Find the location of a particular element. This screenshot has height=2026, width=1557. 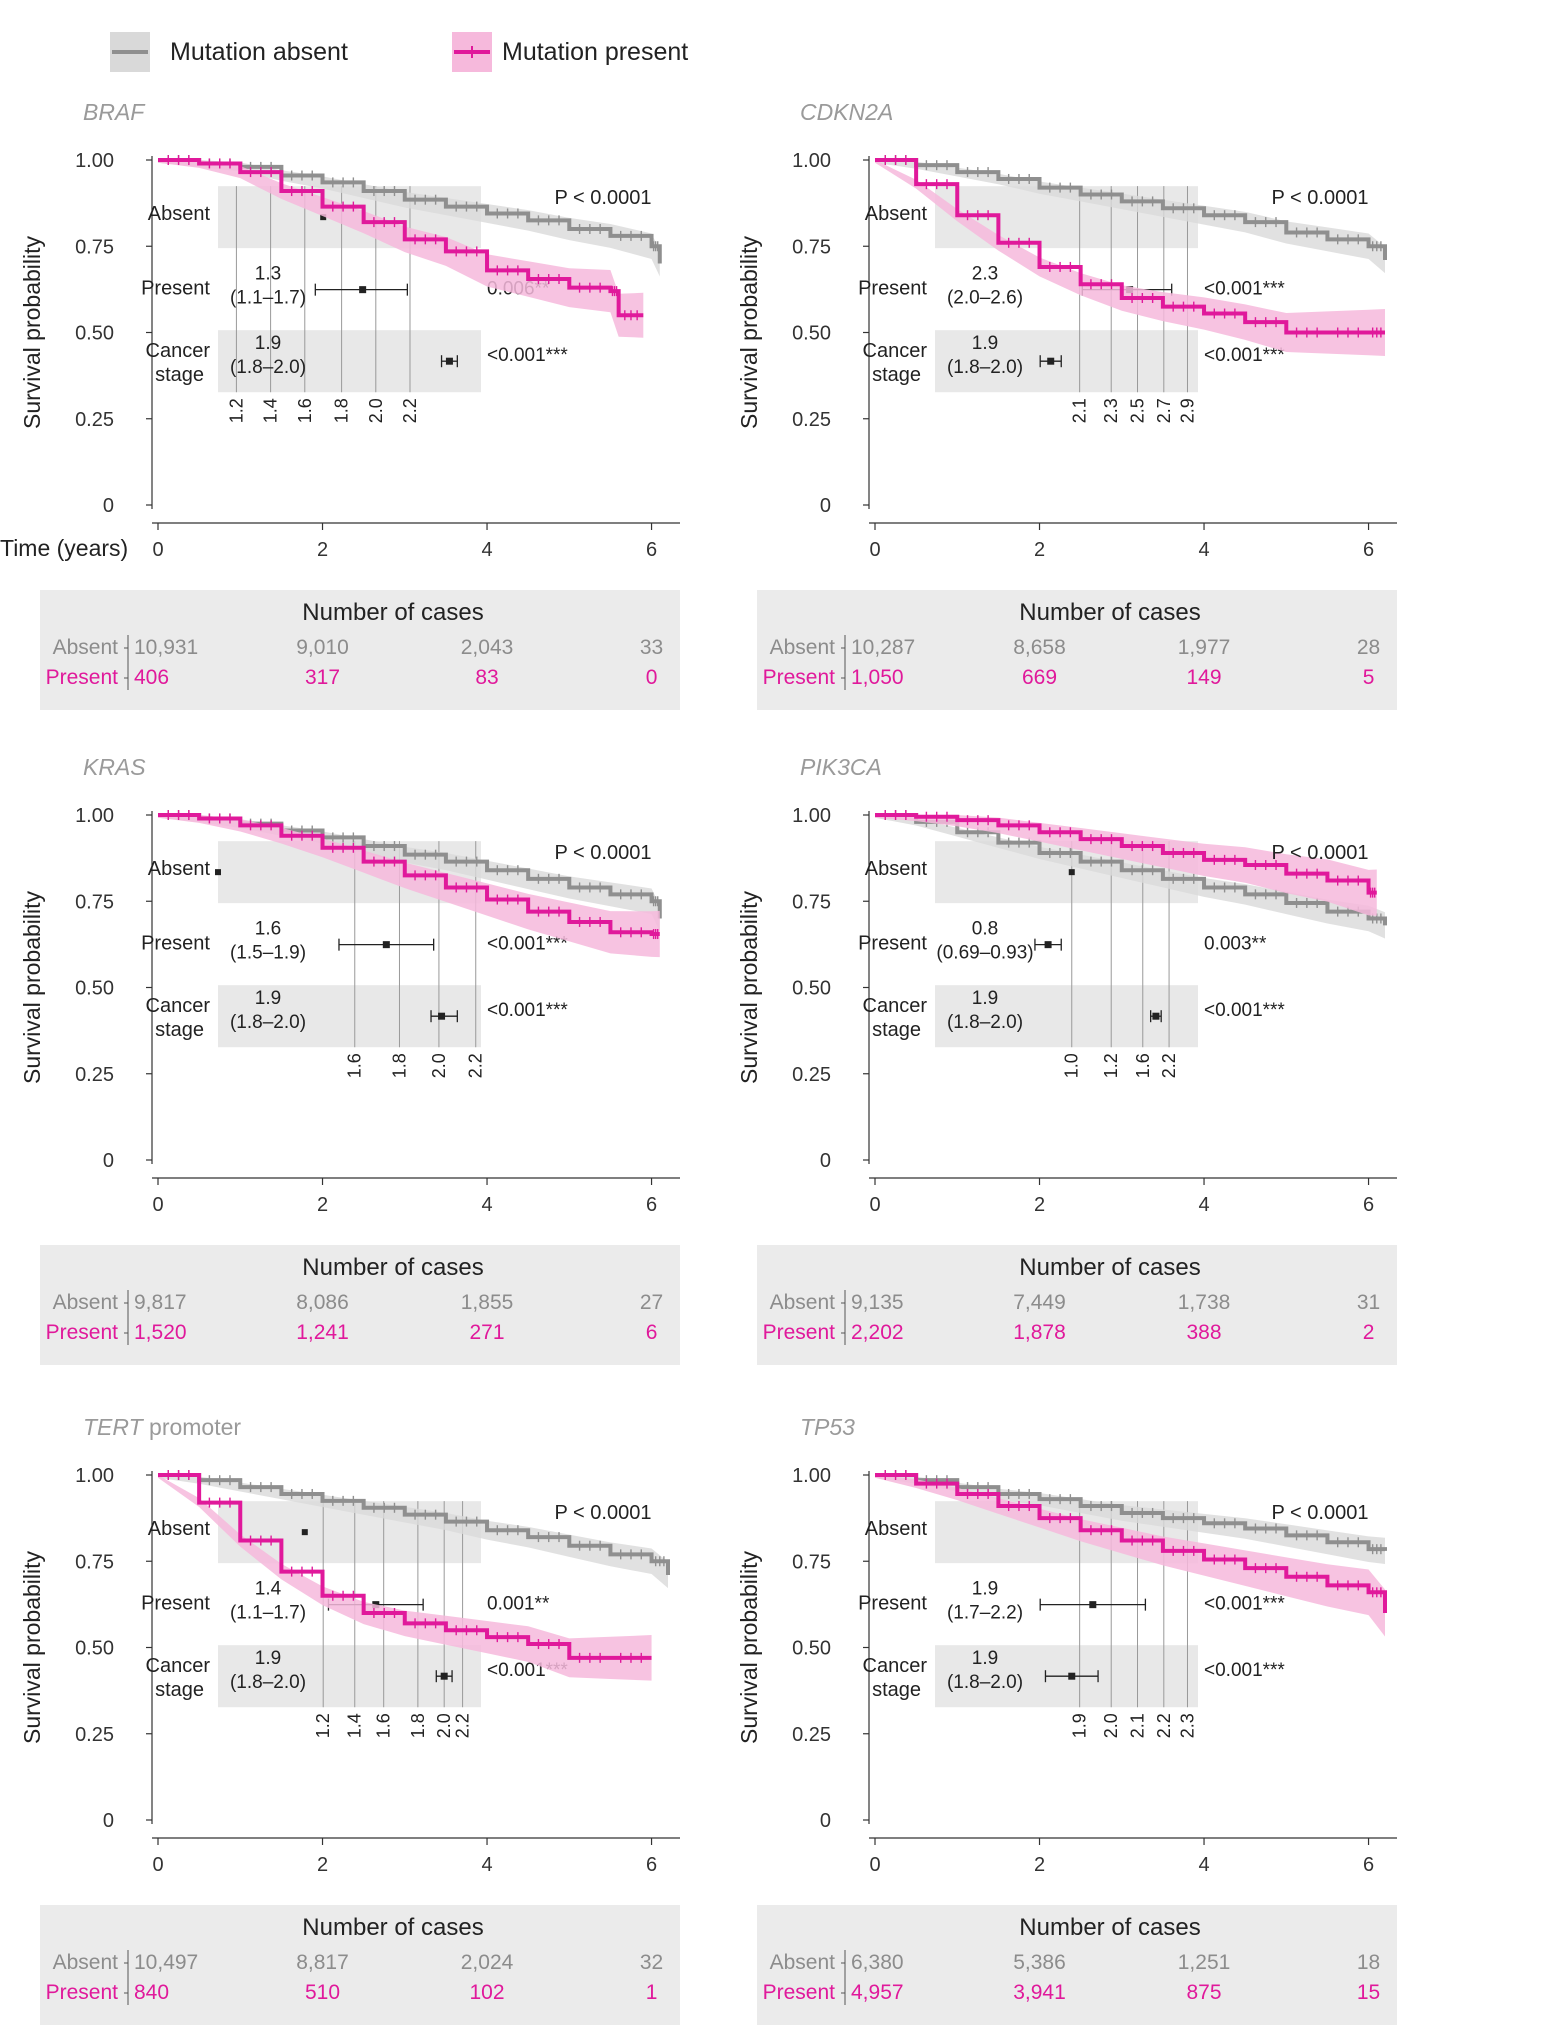

gene-title: TERT promoter is located at coordinates (162, 1427).